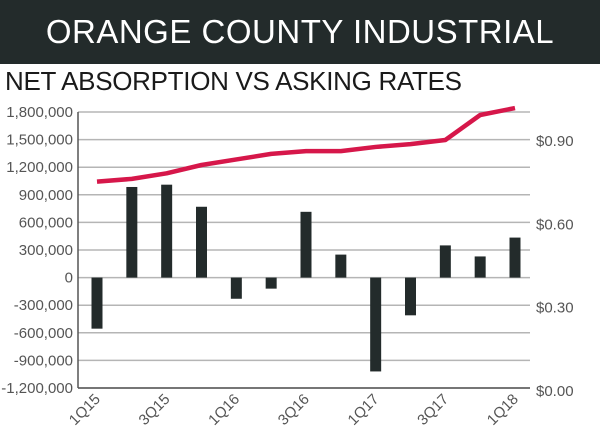 Image resolution: width=600 pixels, height=441 pixels. I want to click on chart-title: NET ABSORPTION VS ASKING RATES, so click(233, 81).